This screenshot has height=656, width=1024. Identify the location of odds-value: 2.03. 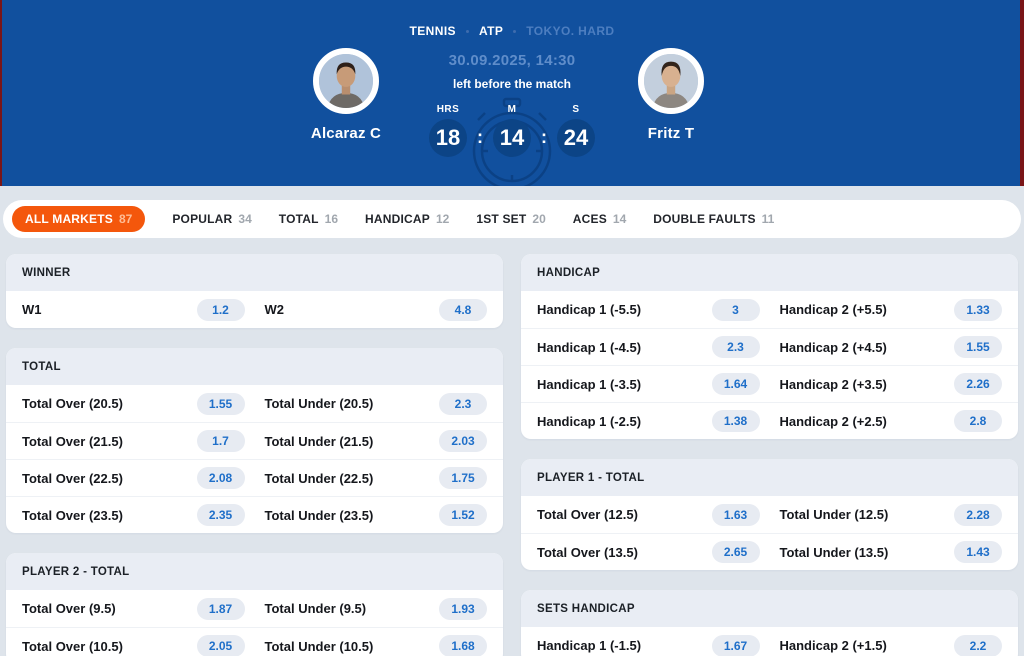
(463, 441).